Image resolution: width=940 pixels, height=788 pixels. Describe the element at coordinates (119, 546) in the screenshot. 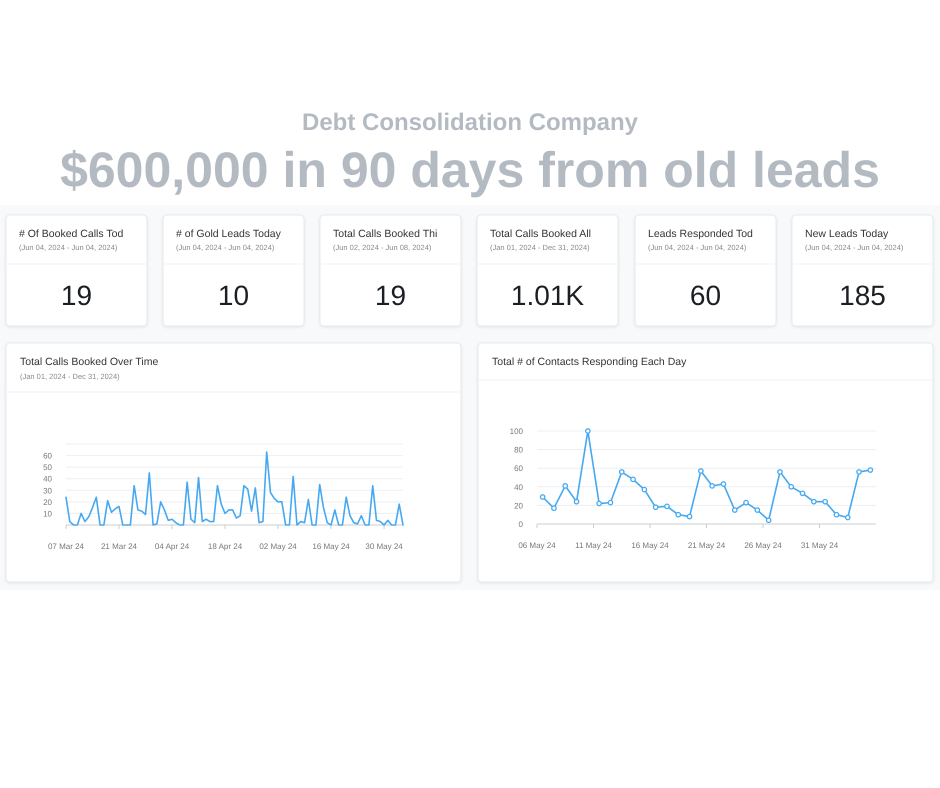

I see `x-tick-label: 21 Mar 24` at that location.